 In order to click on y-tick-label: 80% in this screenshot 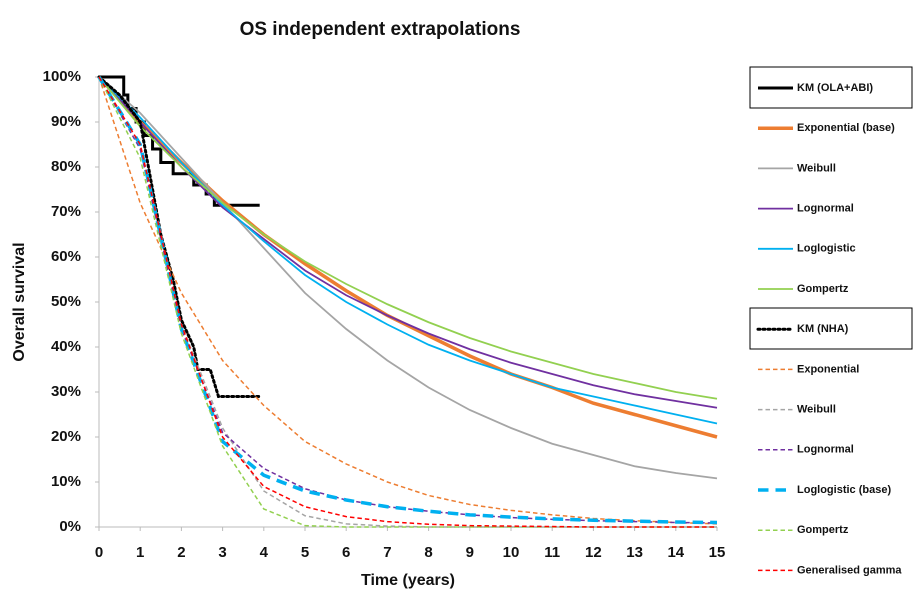, I will do `click(66, 166)`.